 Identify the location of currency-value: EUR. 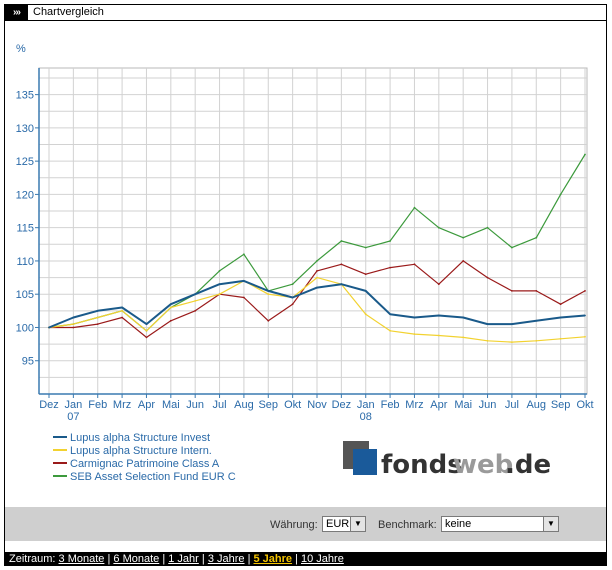
(338, 524).